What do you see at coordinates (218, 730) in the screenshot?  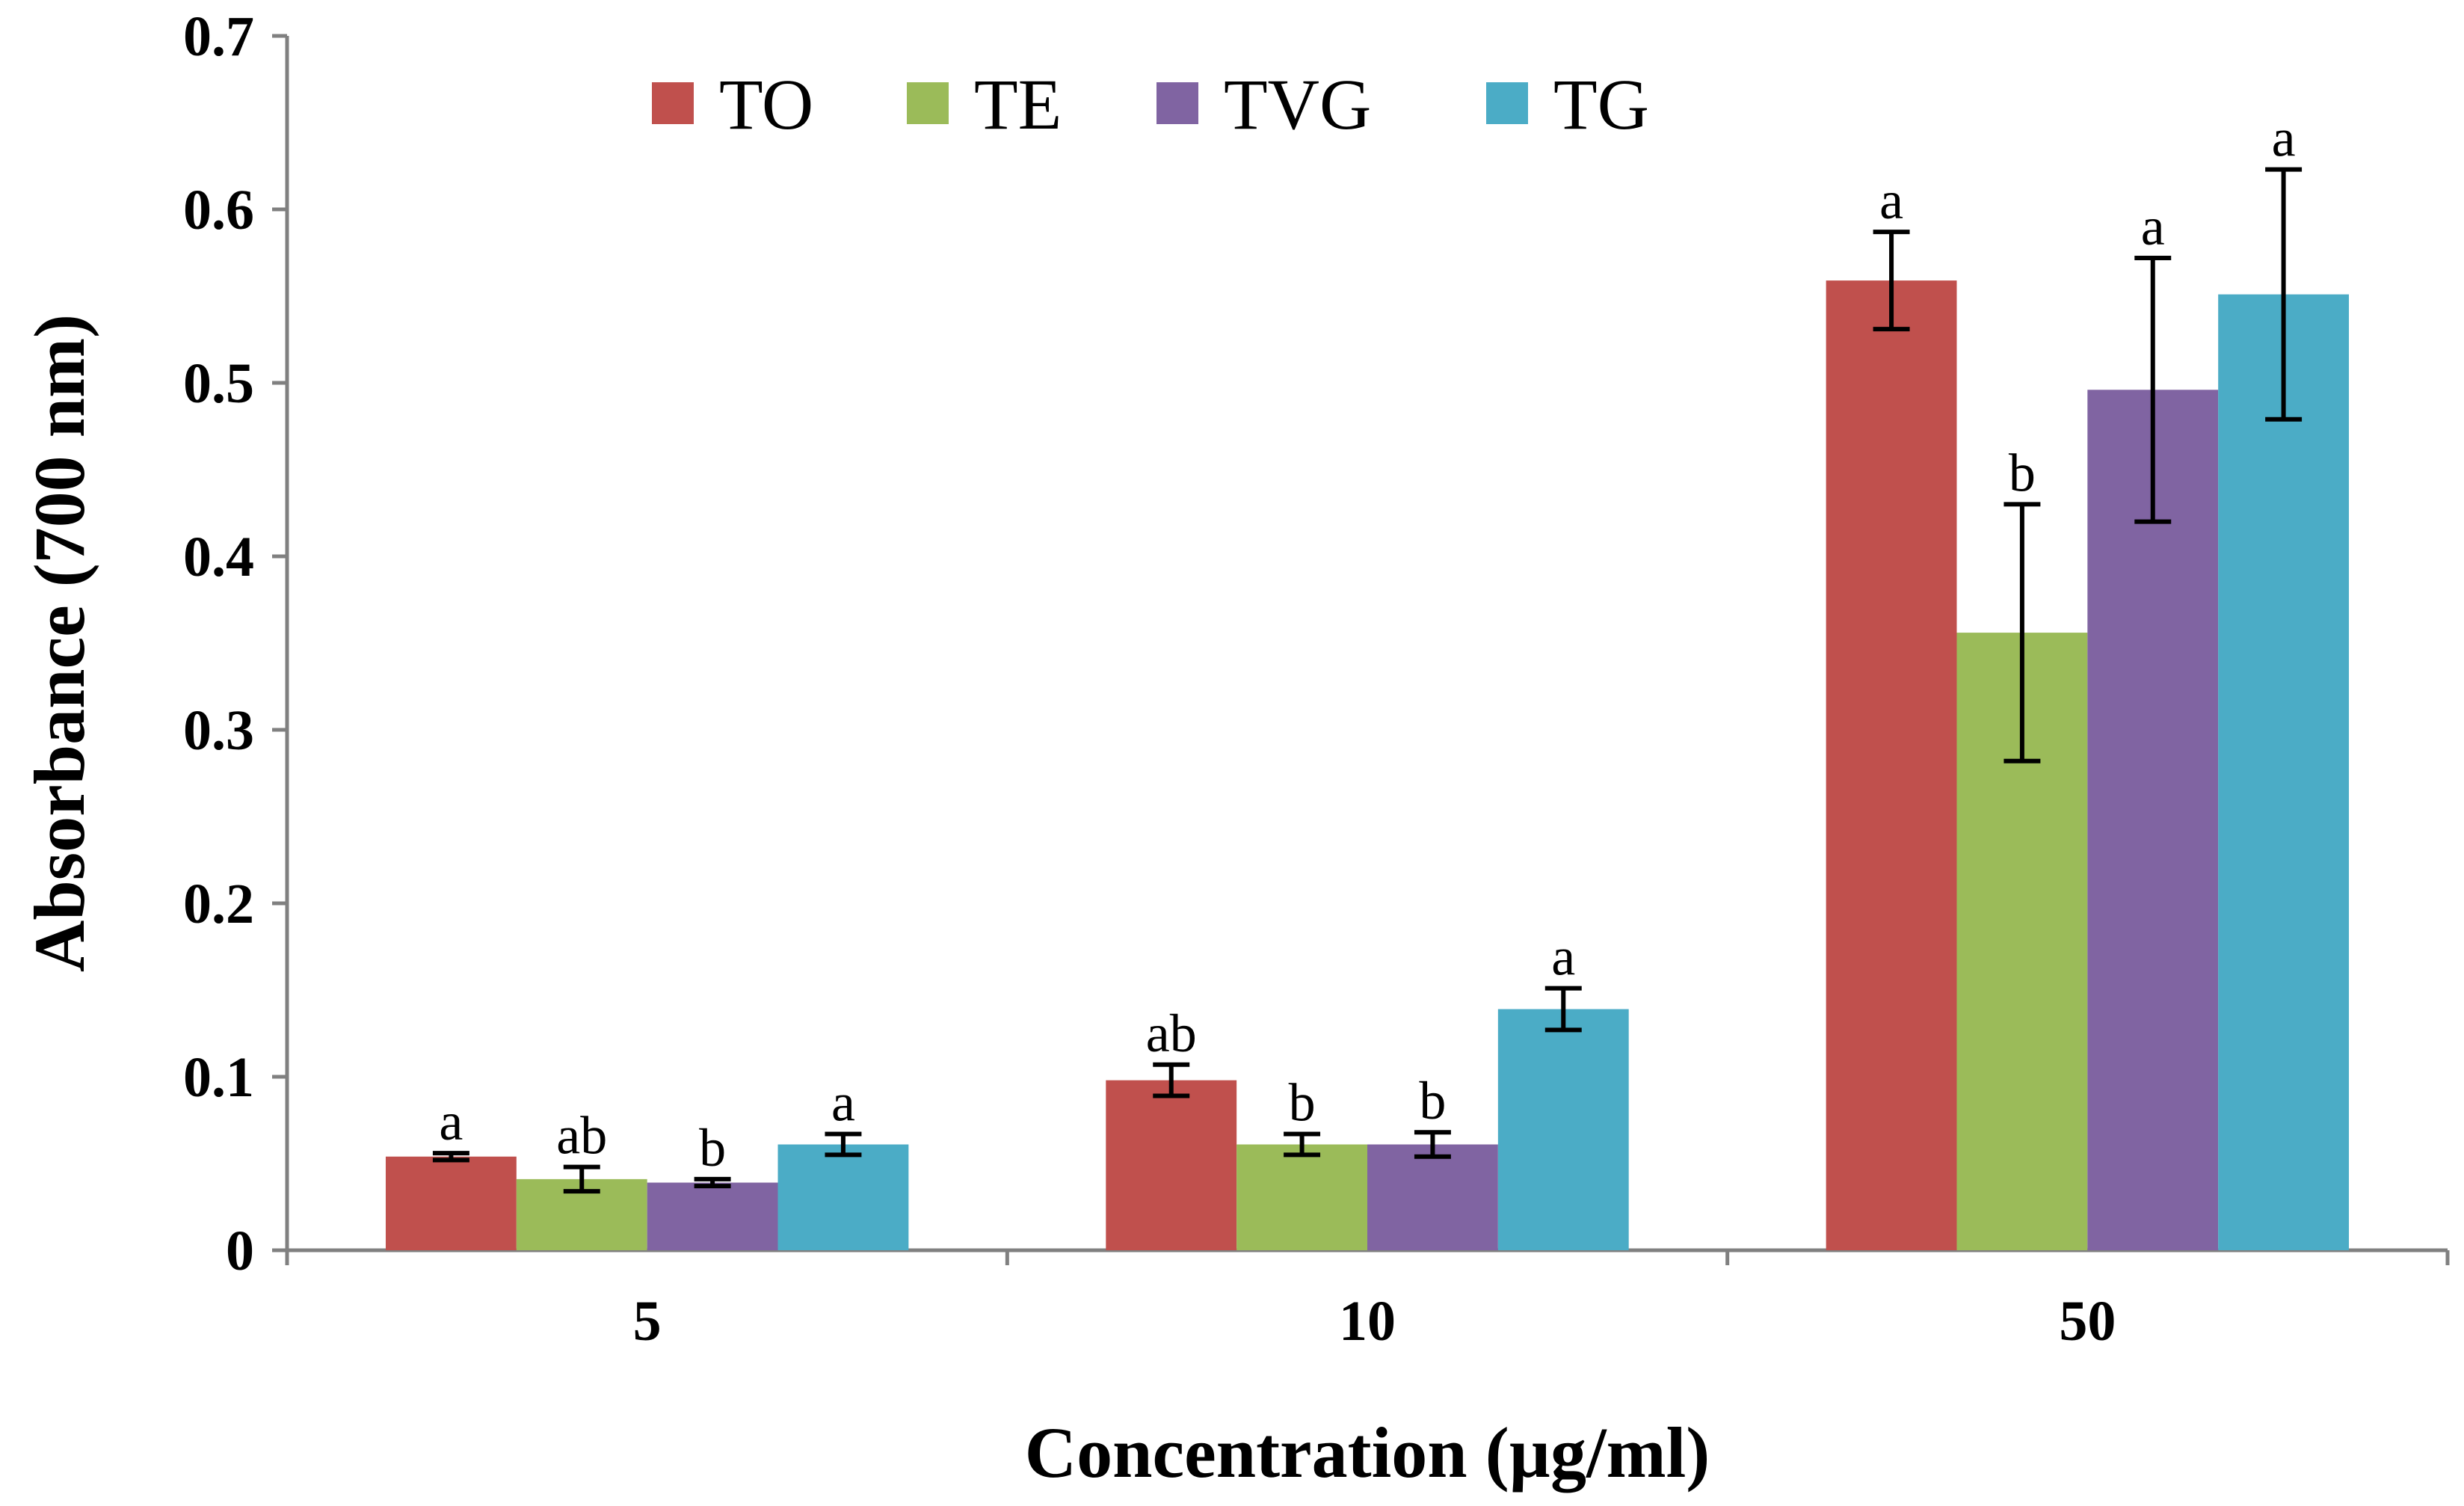 I see `y-tick-label: 0.3` at bounding box center [218, 730].